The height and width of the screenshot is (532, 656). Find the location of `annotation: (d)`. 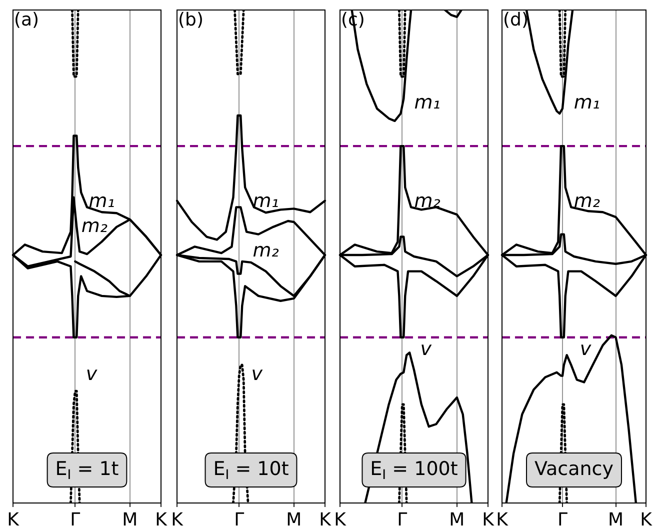

annotation: (d) is located at coordinates (515, 20).